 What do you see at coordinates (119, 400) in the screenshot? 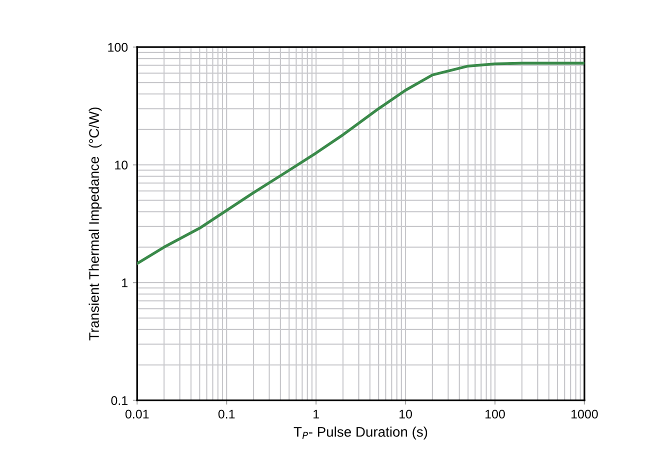
I see `y-tick-label: 0.1` at bounding box center [119, 400].